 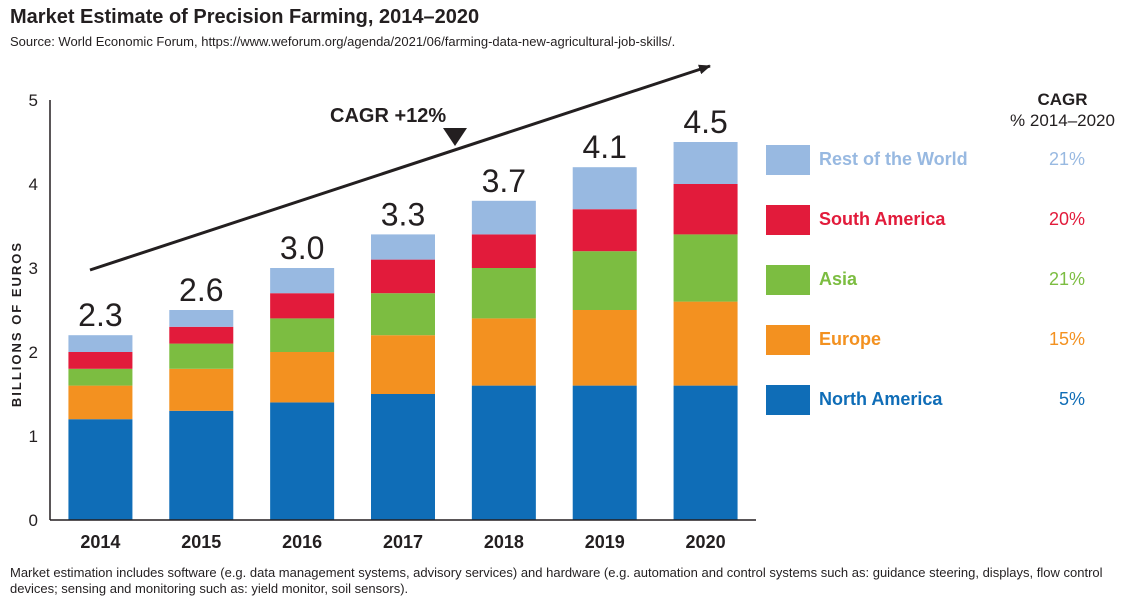 I want to click on y-tick-label: 0, so click(x=33, y=520).